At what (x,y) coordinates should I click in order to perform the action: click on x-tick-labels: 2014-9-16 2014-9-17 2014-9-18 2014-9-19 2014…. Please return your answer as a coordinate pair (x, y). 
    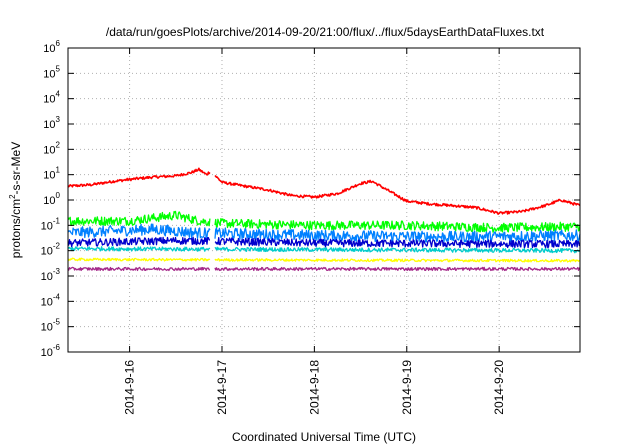
    Looking at the image, I should click on (315, 387).